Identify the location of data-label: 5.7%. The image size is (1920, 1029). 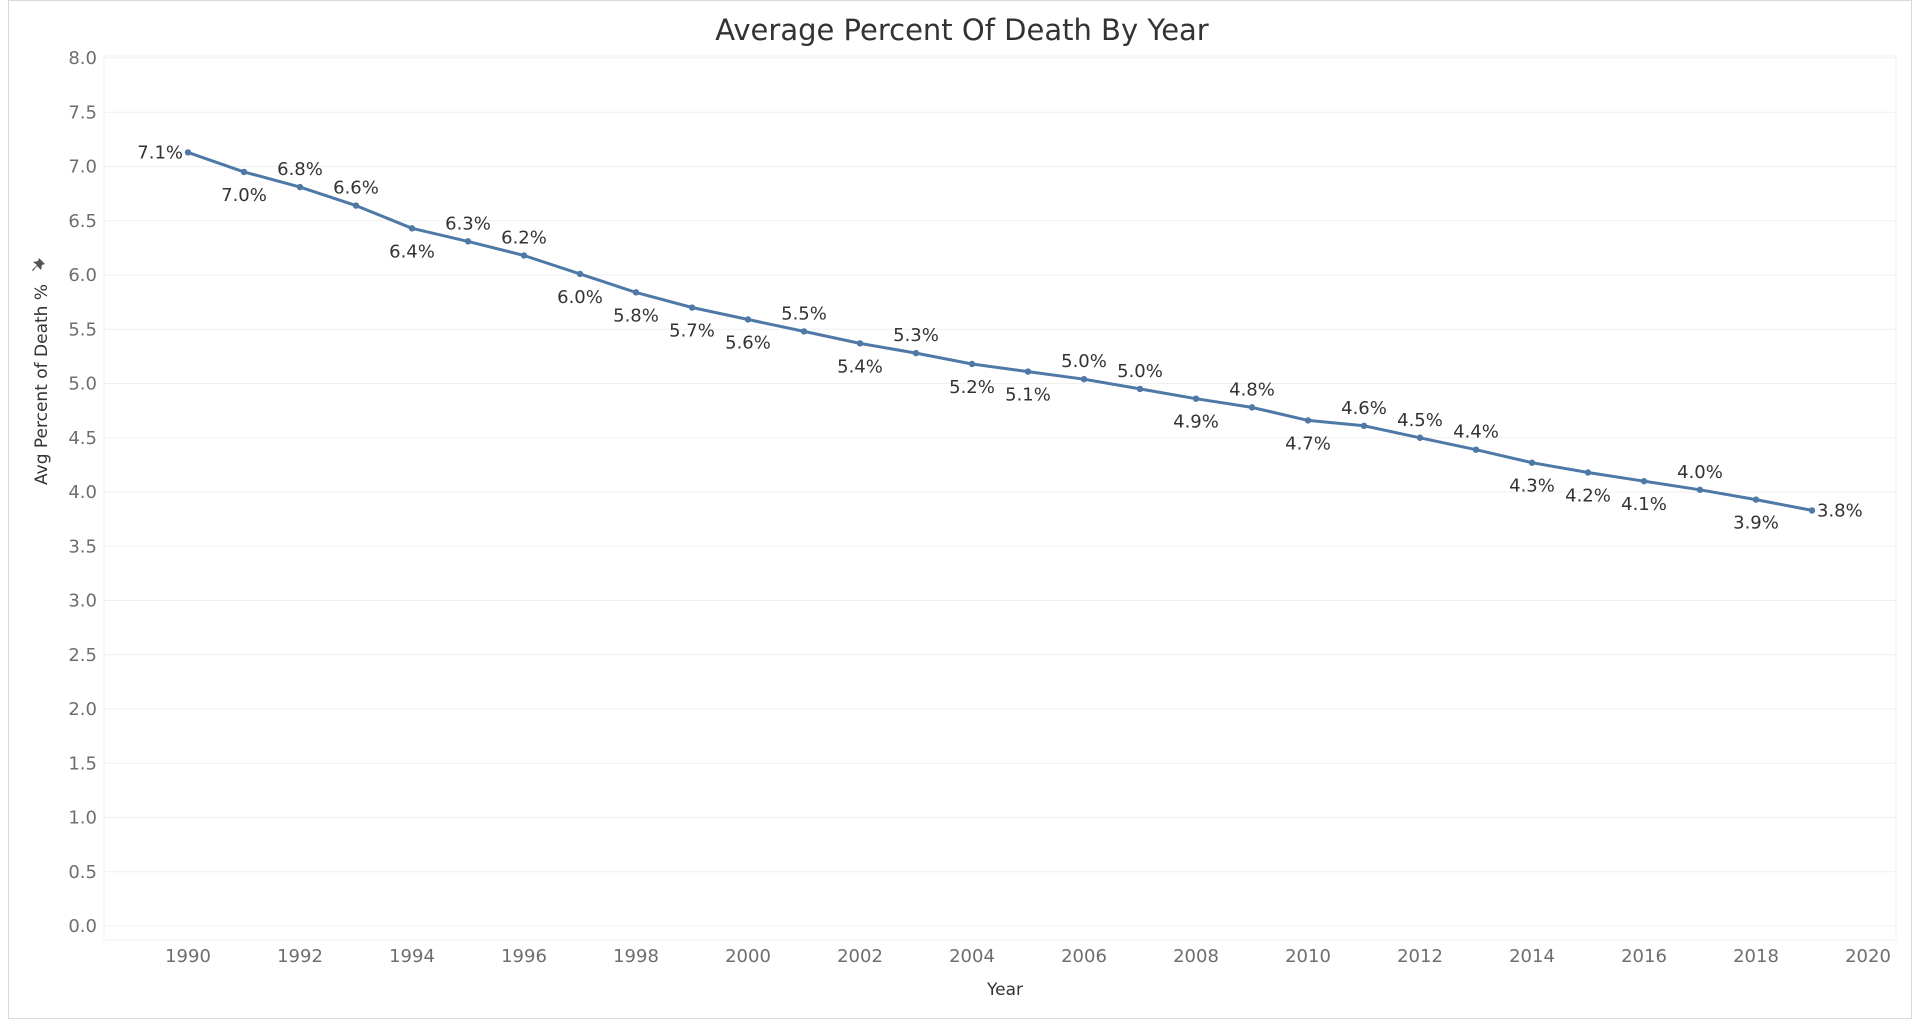
(692, 331).